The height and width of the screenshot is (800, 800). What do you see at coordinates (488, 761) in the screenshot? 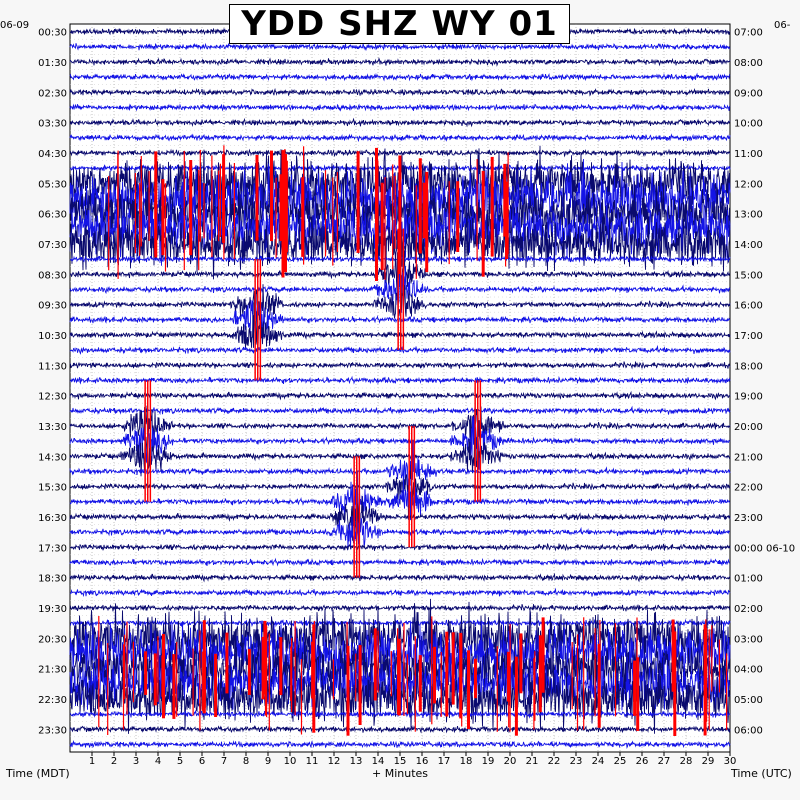
I see `x-tick-label: 19` at bounding box center [488, 761].